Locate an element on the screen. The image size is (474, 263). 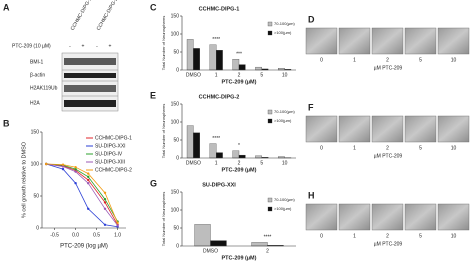
x-tick-label: 2 is located at coordinates (239, 163).